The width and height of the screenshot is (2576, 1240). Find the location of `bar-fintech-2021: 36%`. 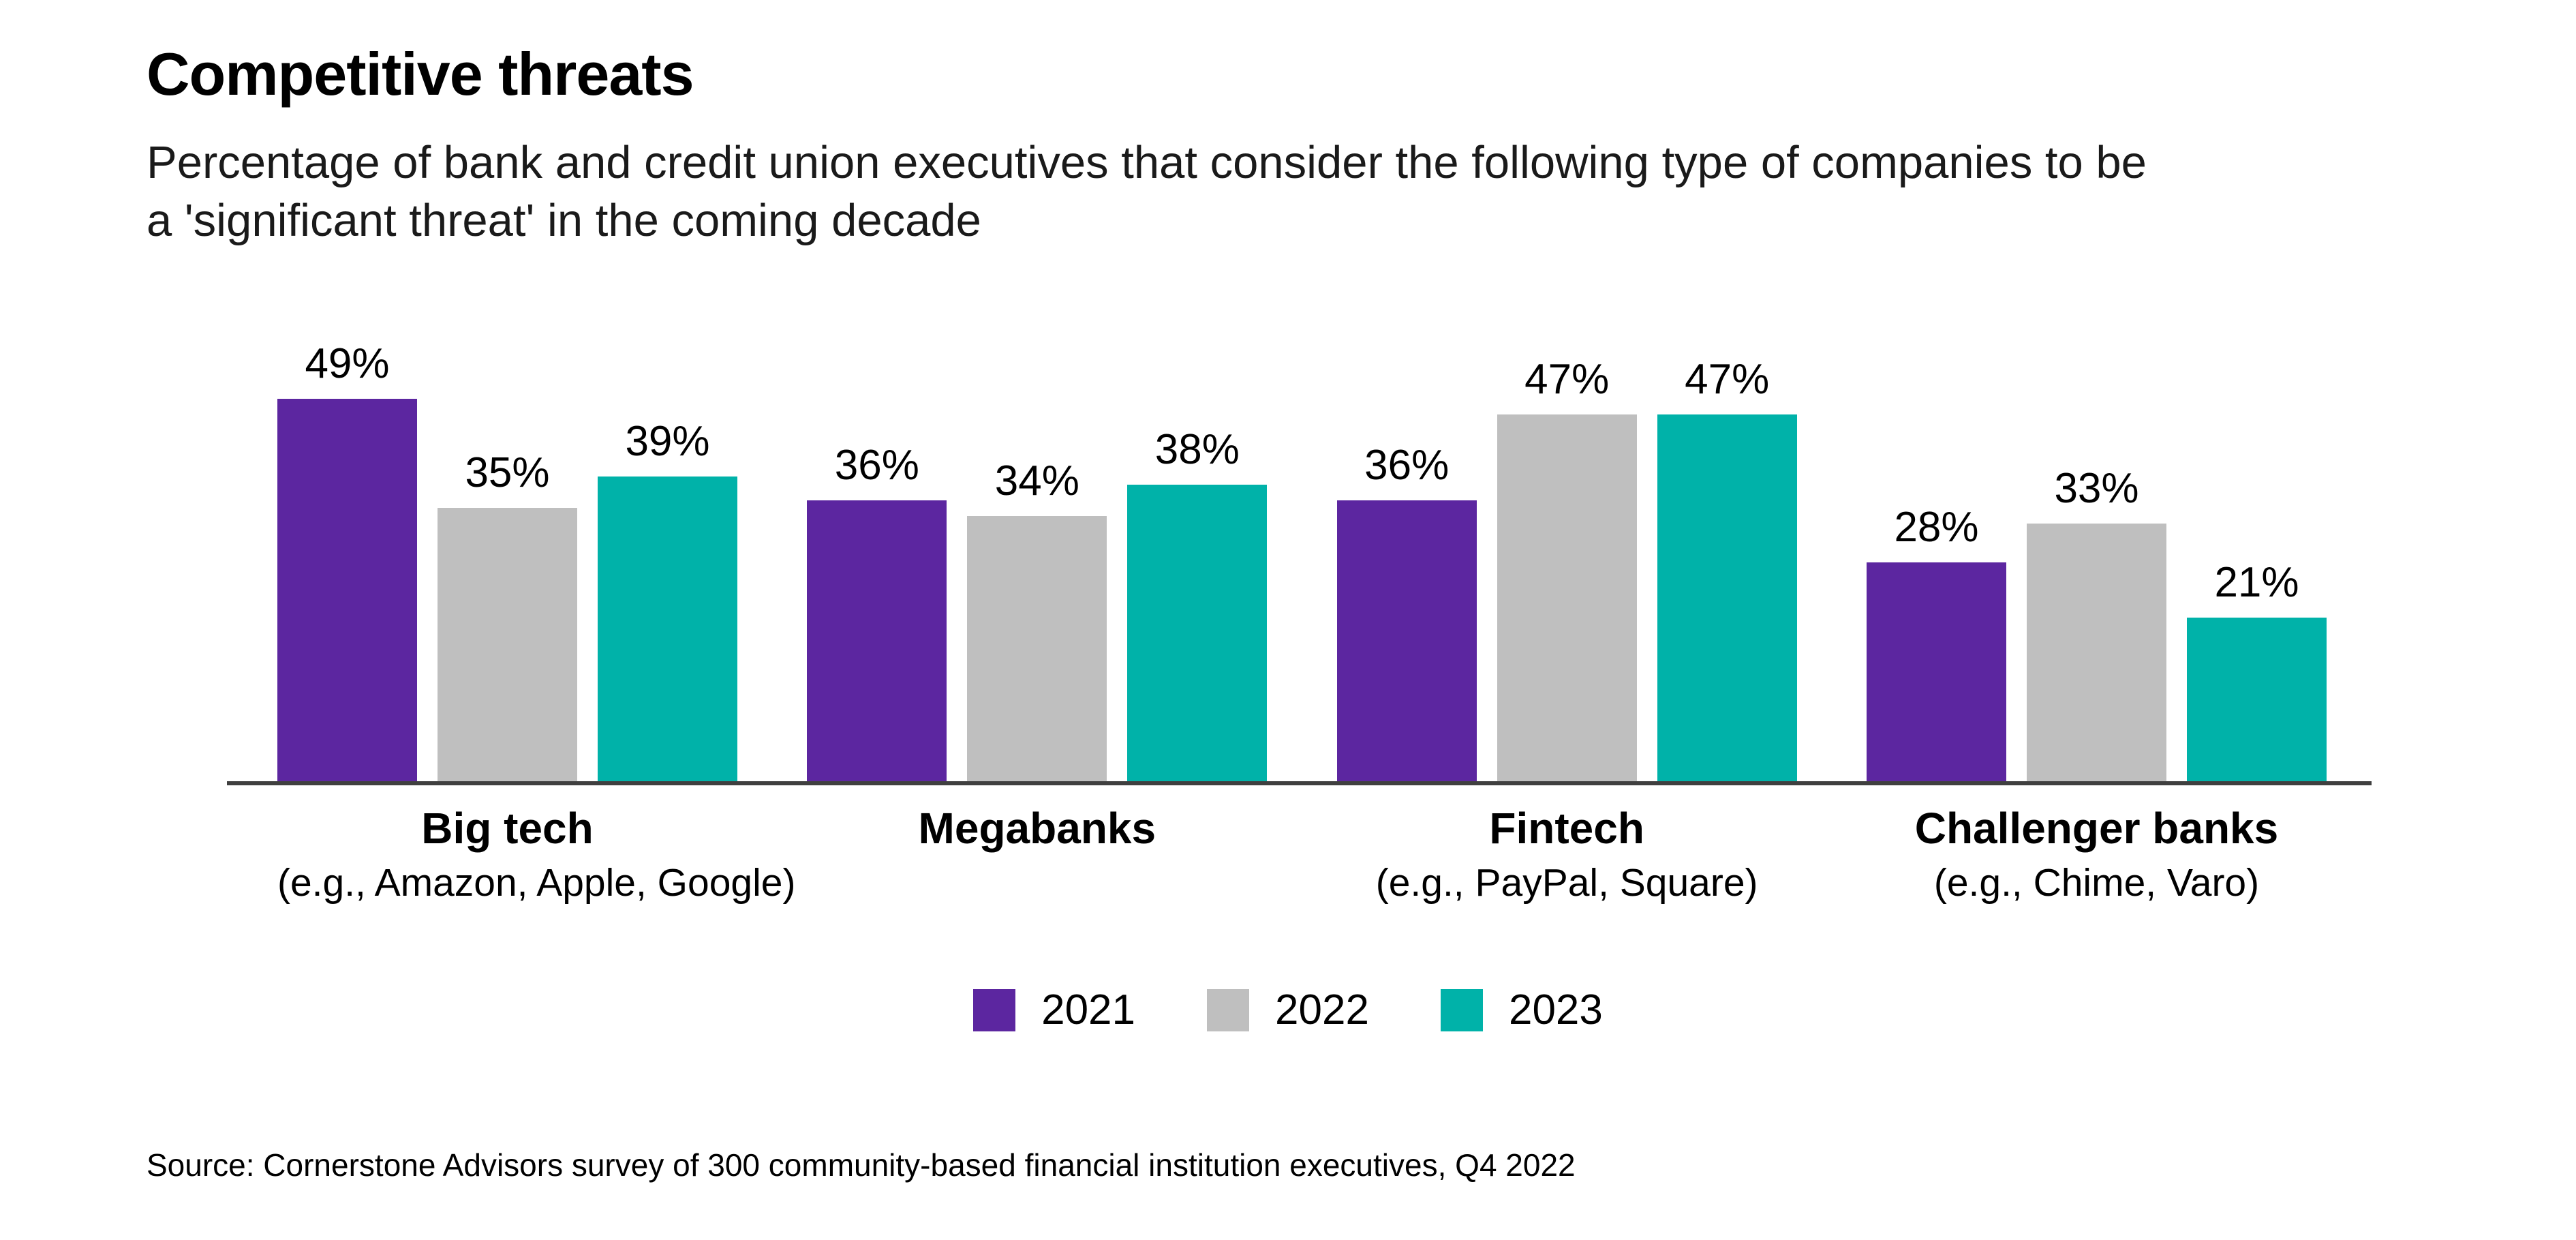

bar-fintech-2021: 36% is located at coordinates (1406, 611).